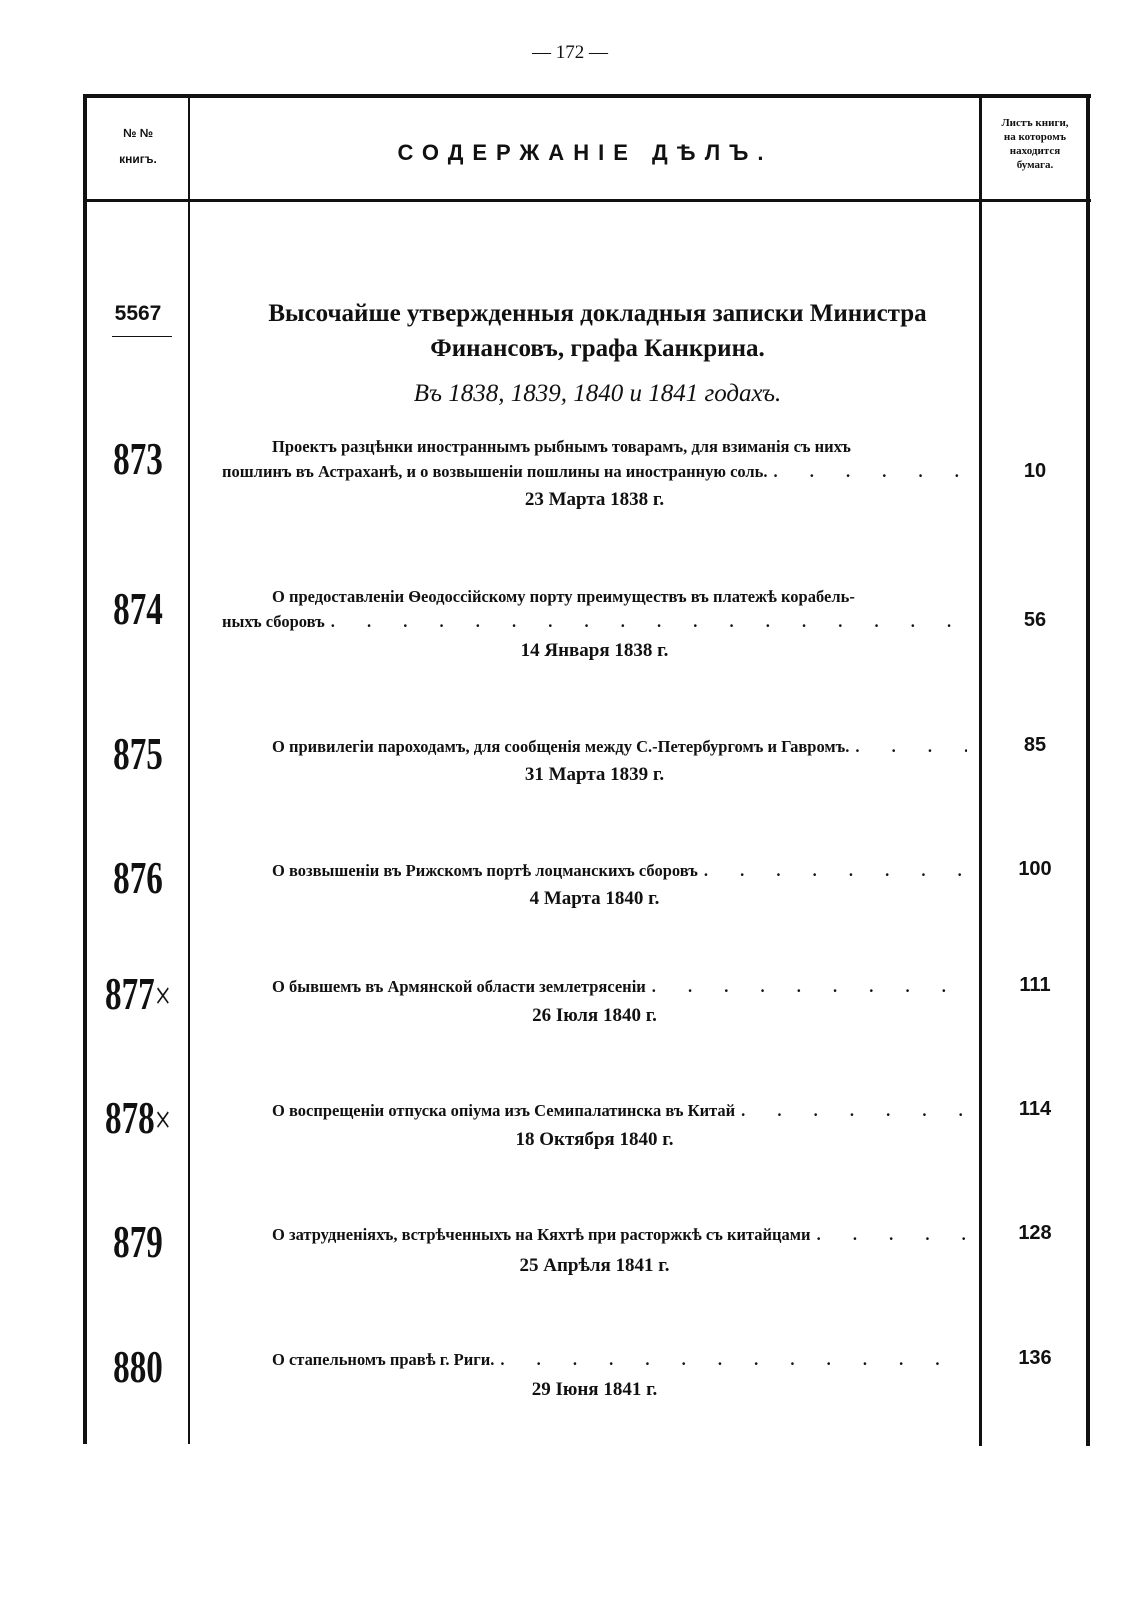 The image size is (1140, 1601). I want to click on section-subtitle: Въ 1838, 1839, 1840 и 1841 годахъ., so click(597, 393).